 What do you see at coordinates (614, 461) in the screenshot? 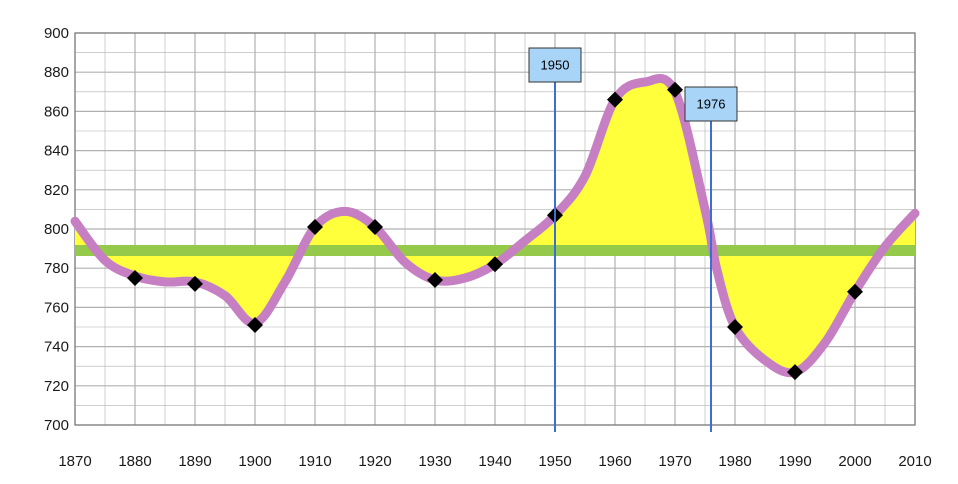
I see `x-tick-label: 1960` at bounding box center [614, 461].